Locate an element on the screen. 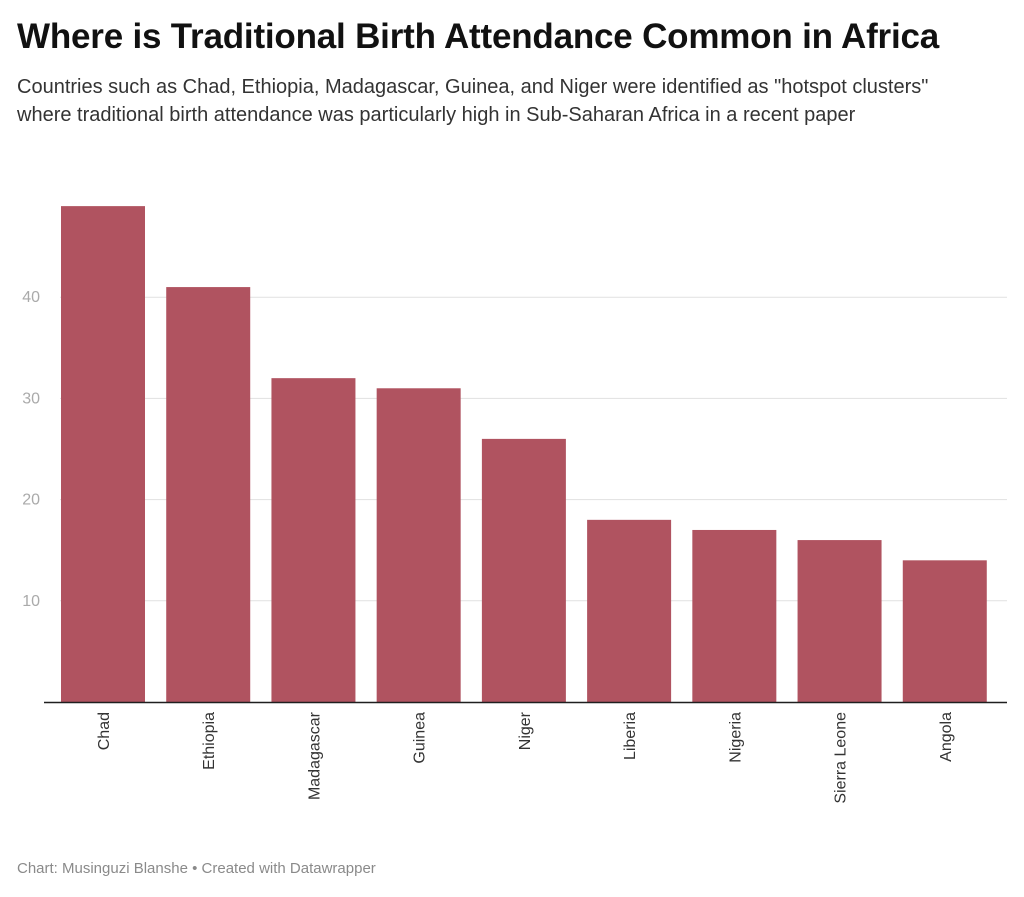  category-label: Guinea is located at coordinates (420, 738).